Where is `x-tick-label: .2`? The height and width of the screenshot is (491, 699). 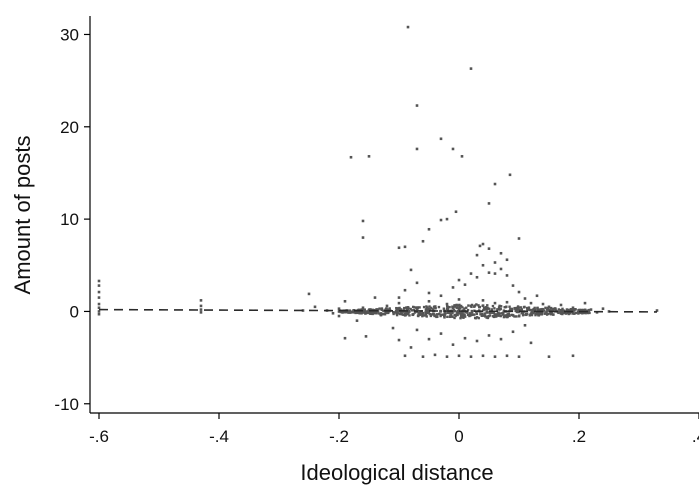 x-tick-label: .2 is located at coordinates (579, 436).